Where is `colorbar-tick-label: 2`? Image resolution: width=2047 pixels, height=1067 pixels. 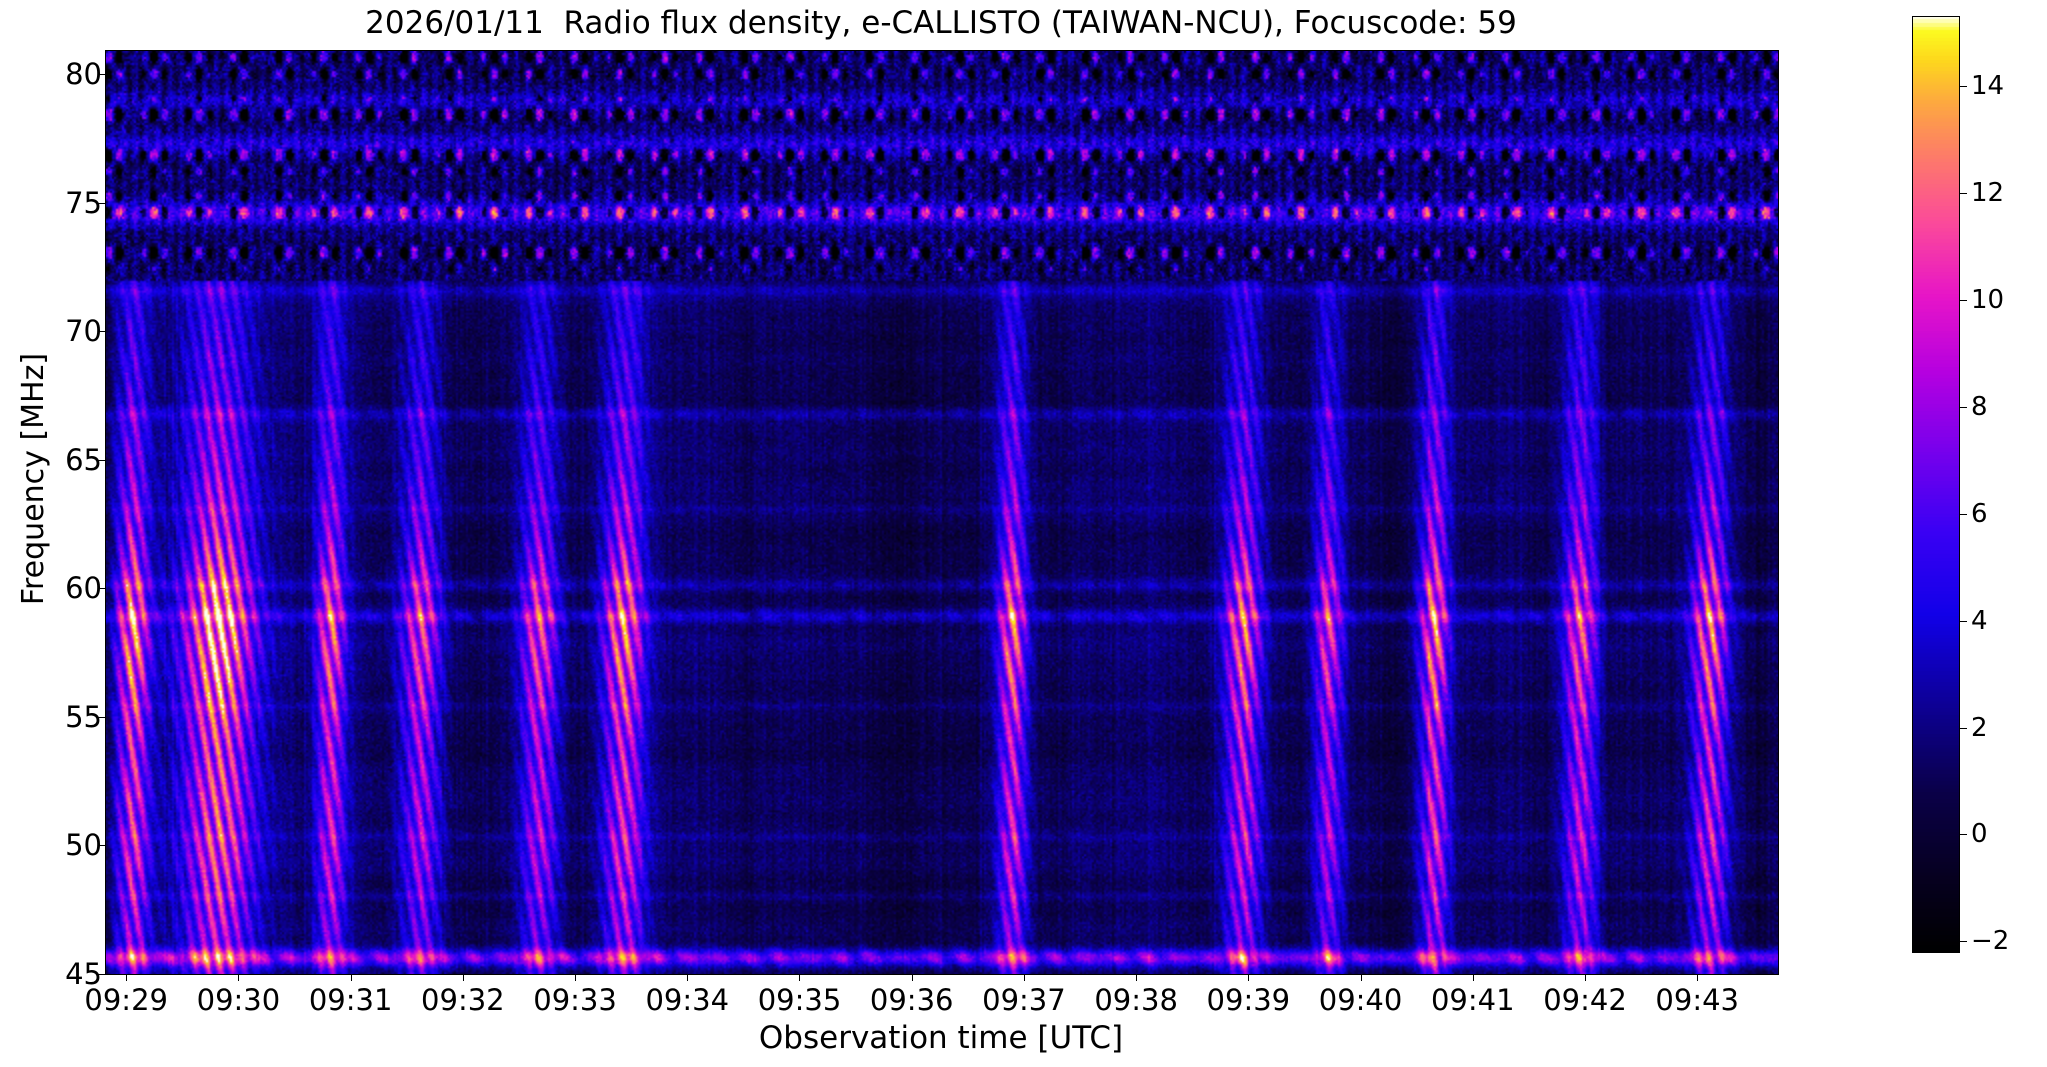 colorbar-tick-label: 2 is located at coordinates (1979, 727).